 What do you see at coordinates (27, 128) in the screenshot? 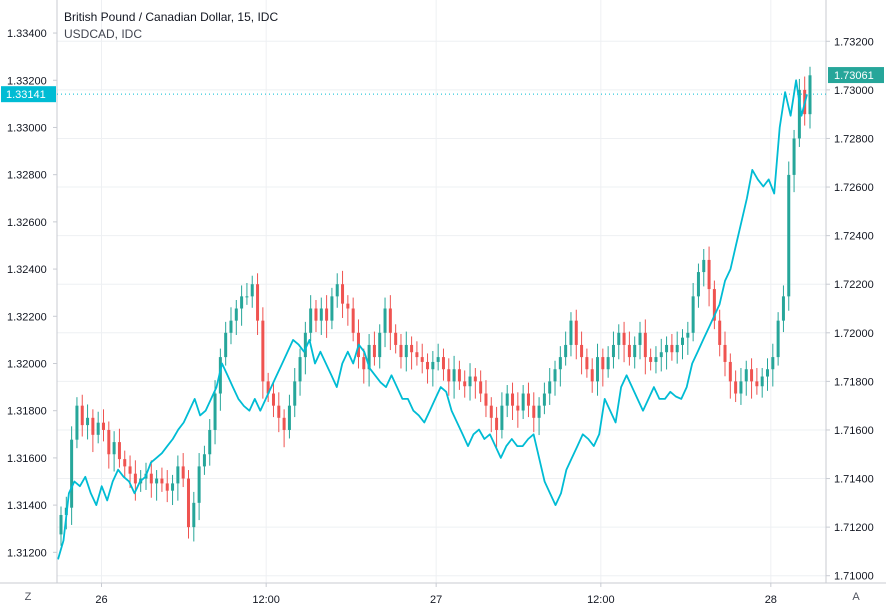
I see `left-tick-label: 1.33000` at bounding box center [27, 128].